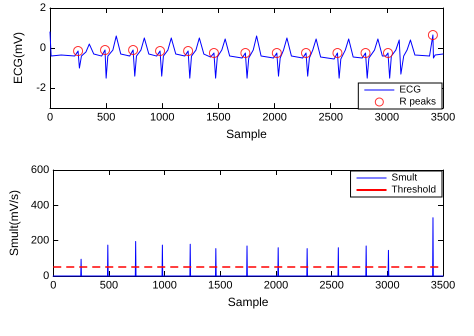  Describe the element at coordinates (414, 190) in the screenshot. I see `legend-label: Threshold` at that location.